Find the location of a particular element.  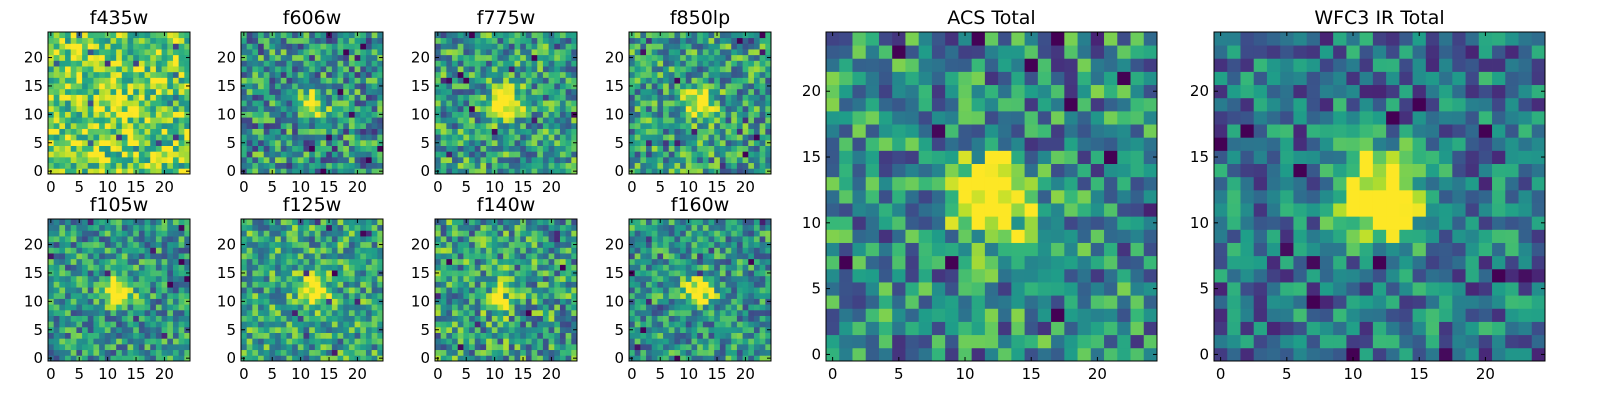

x-tick-label: 20 is located at coordinates (357, 187).